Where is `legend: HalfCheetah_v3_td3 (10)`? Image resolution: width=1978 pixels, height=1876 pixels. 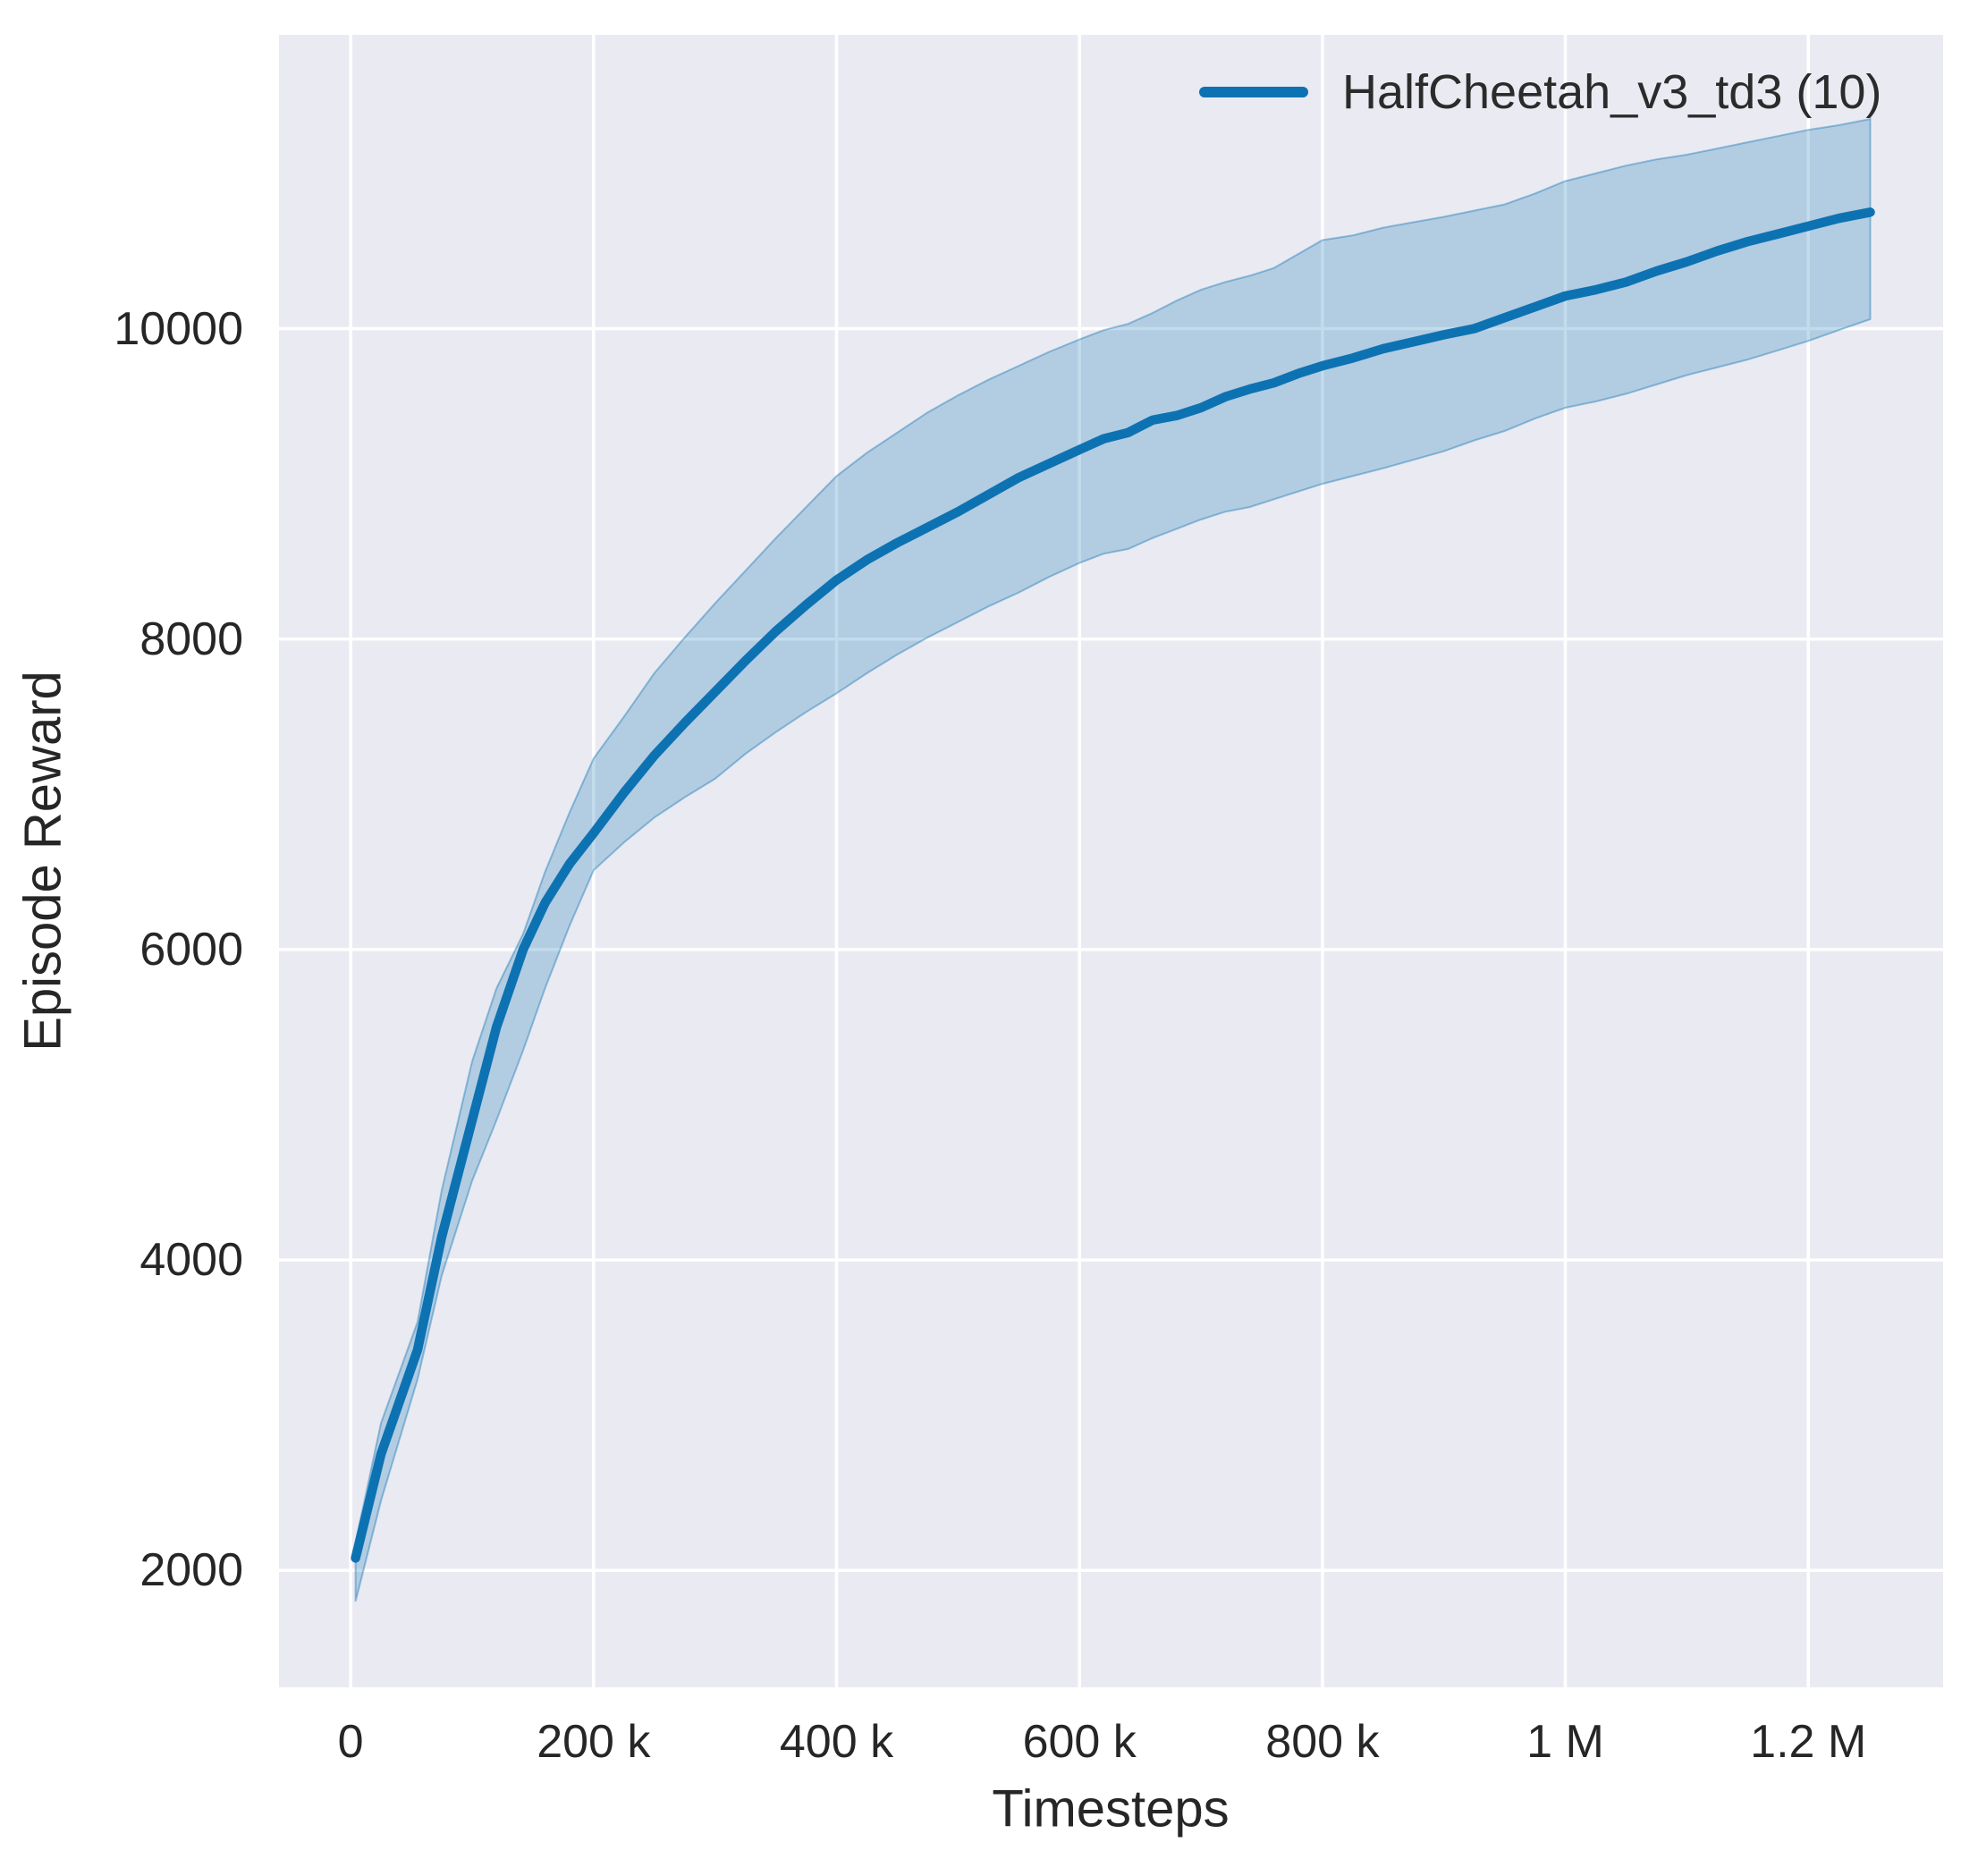
legend: HalfCheetah_v3_td3 (10) is located at coordinates (1540, 92).